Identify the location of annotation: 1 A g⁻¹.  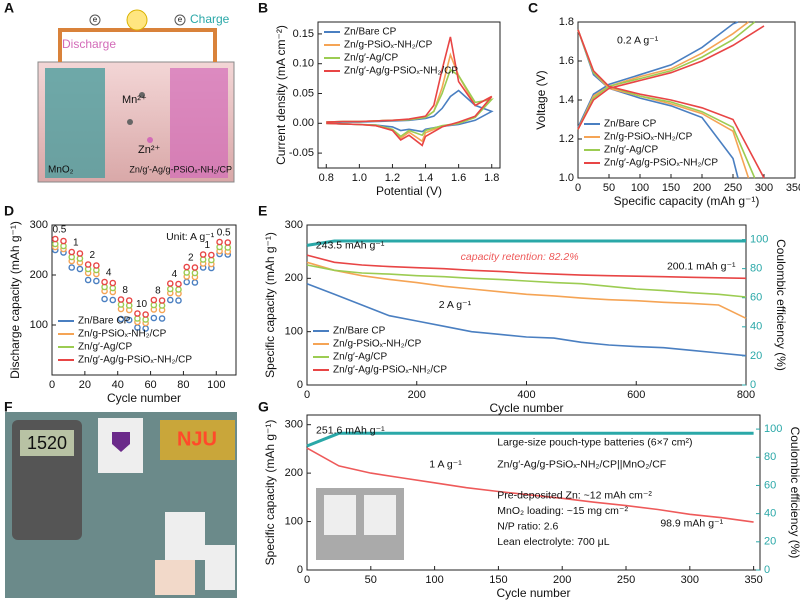
(445, 464).